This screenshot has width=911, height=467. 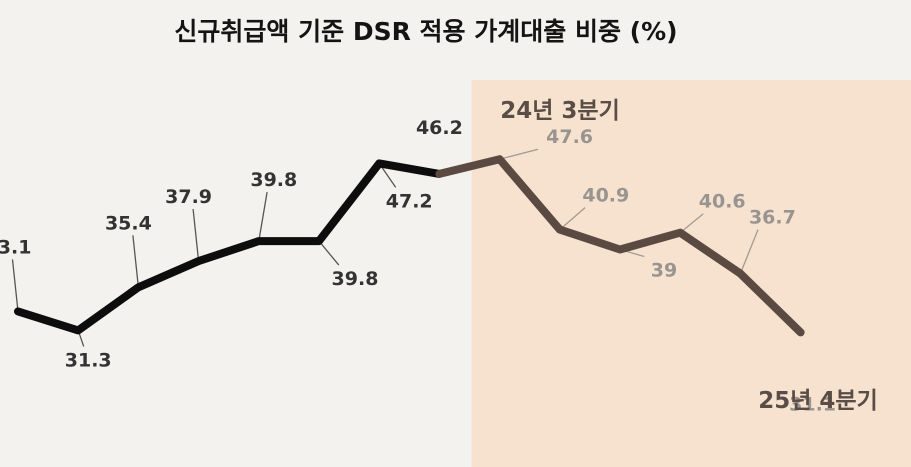 What do you see at coordinates (128, 223) in the screenshot?
I see `data-label-2: 35.4` at bounding box center [128, 223].